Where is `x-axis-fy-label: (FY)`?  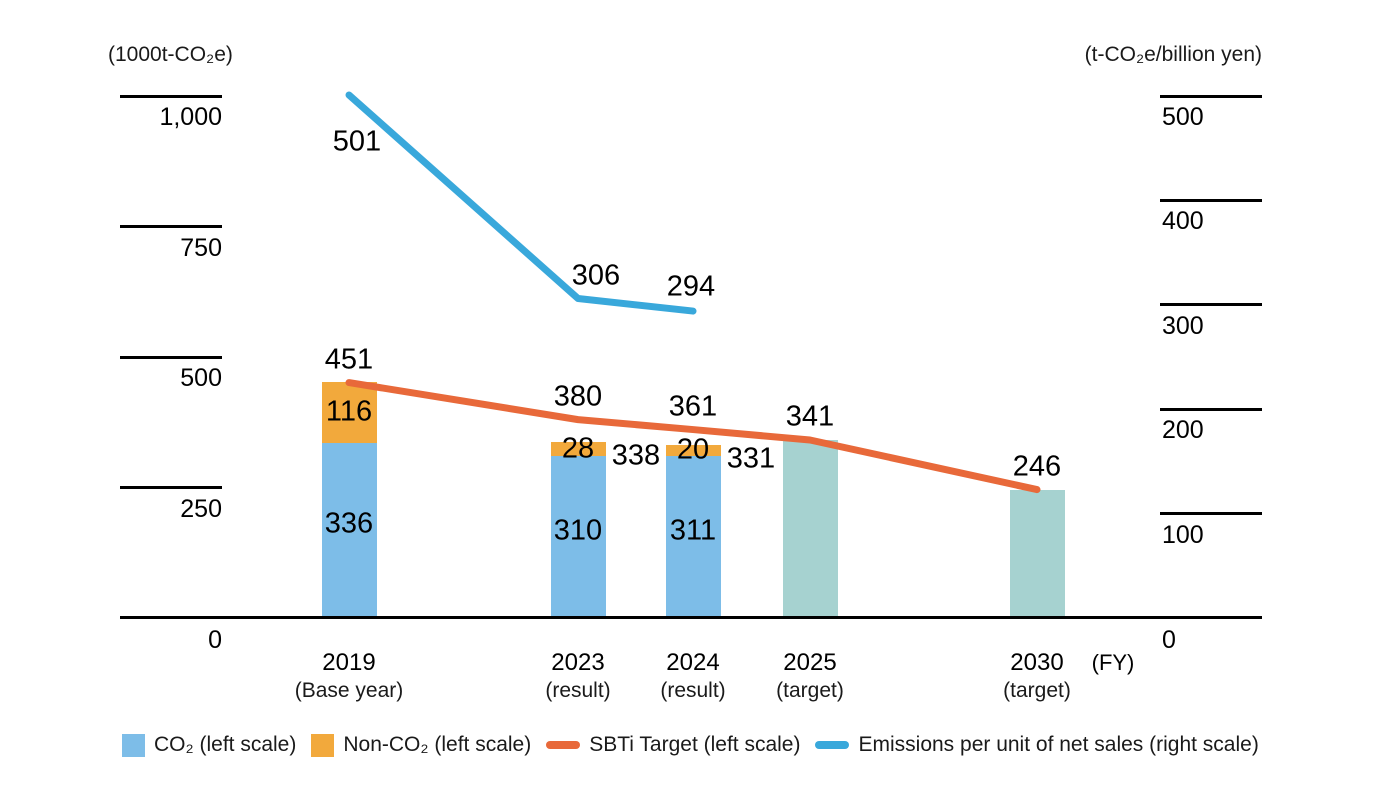
x-axis-fy-label: (FY) is located at coordinates (1113, 662).